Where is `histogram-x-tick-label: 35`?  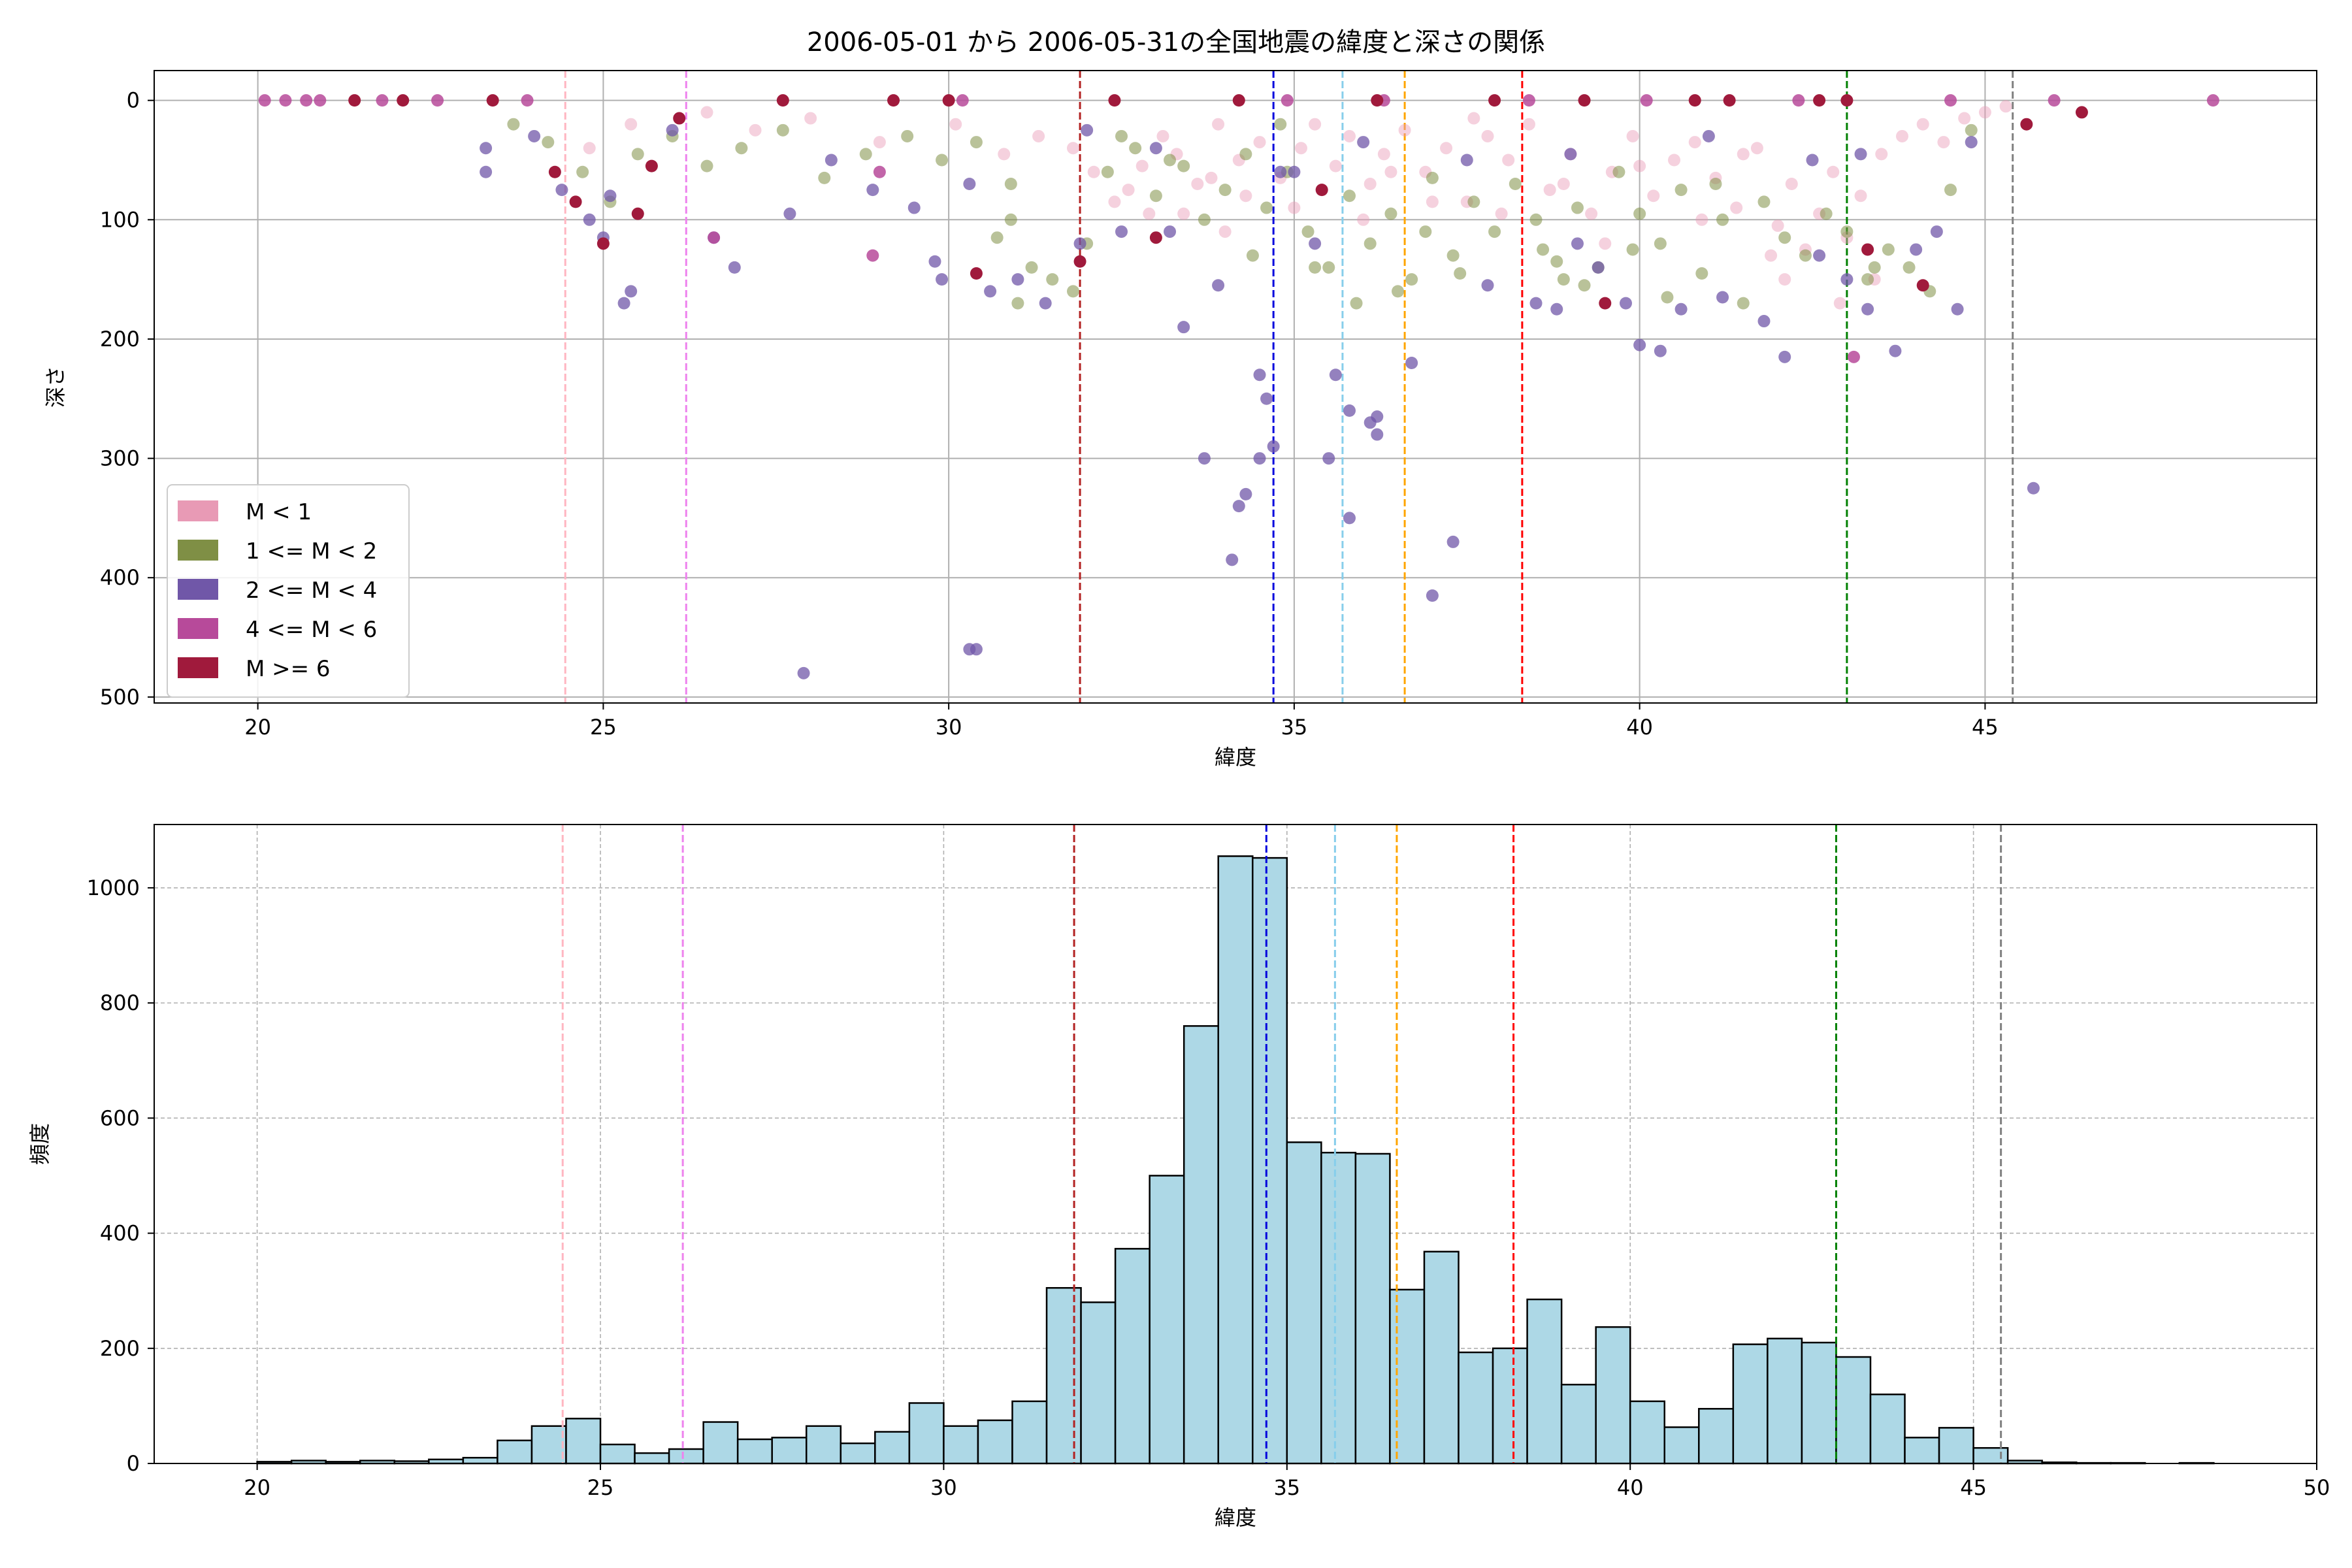
histogram-x-tick-label: 35 is located at coordinates (1286, 1487).